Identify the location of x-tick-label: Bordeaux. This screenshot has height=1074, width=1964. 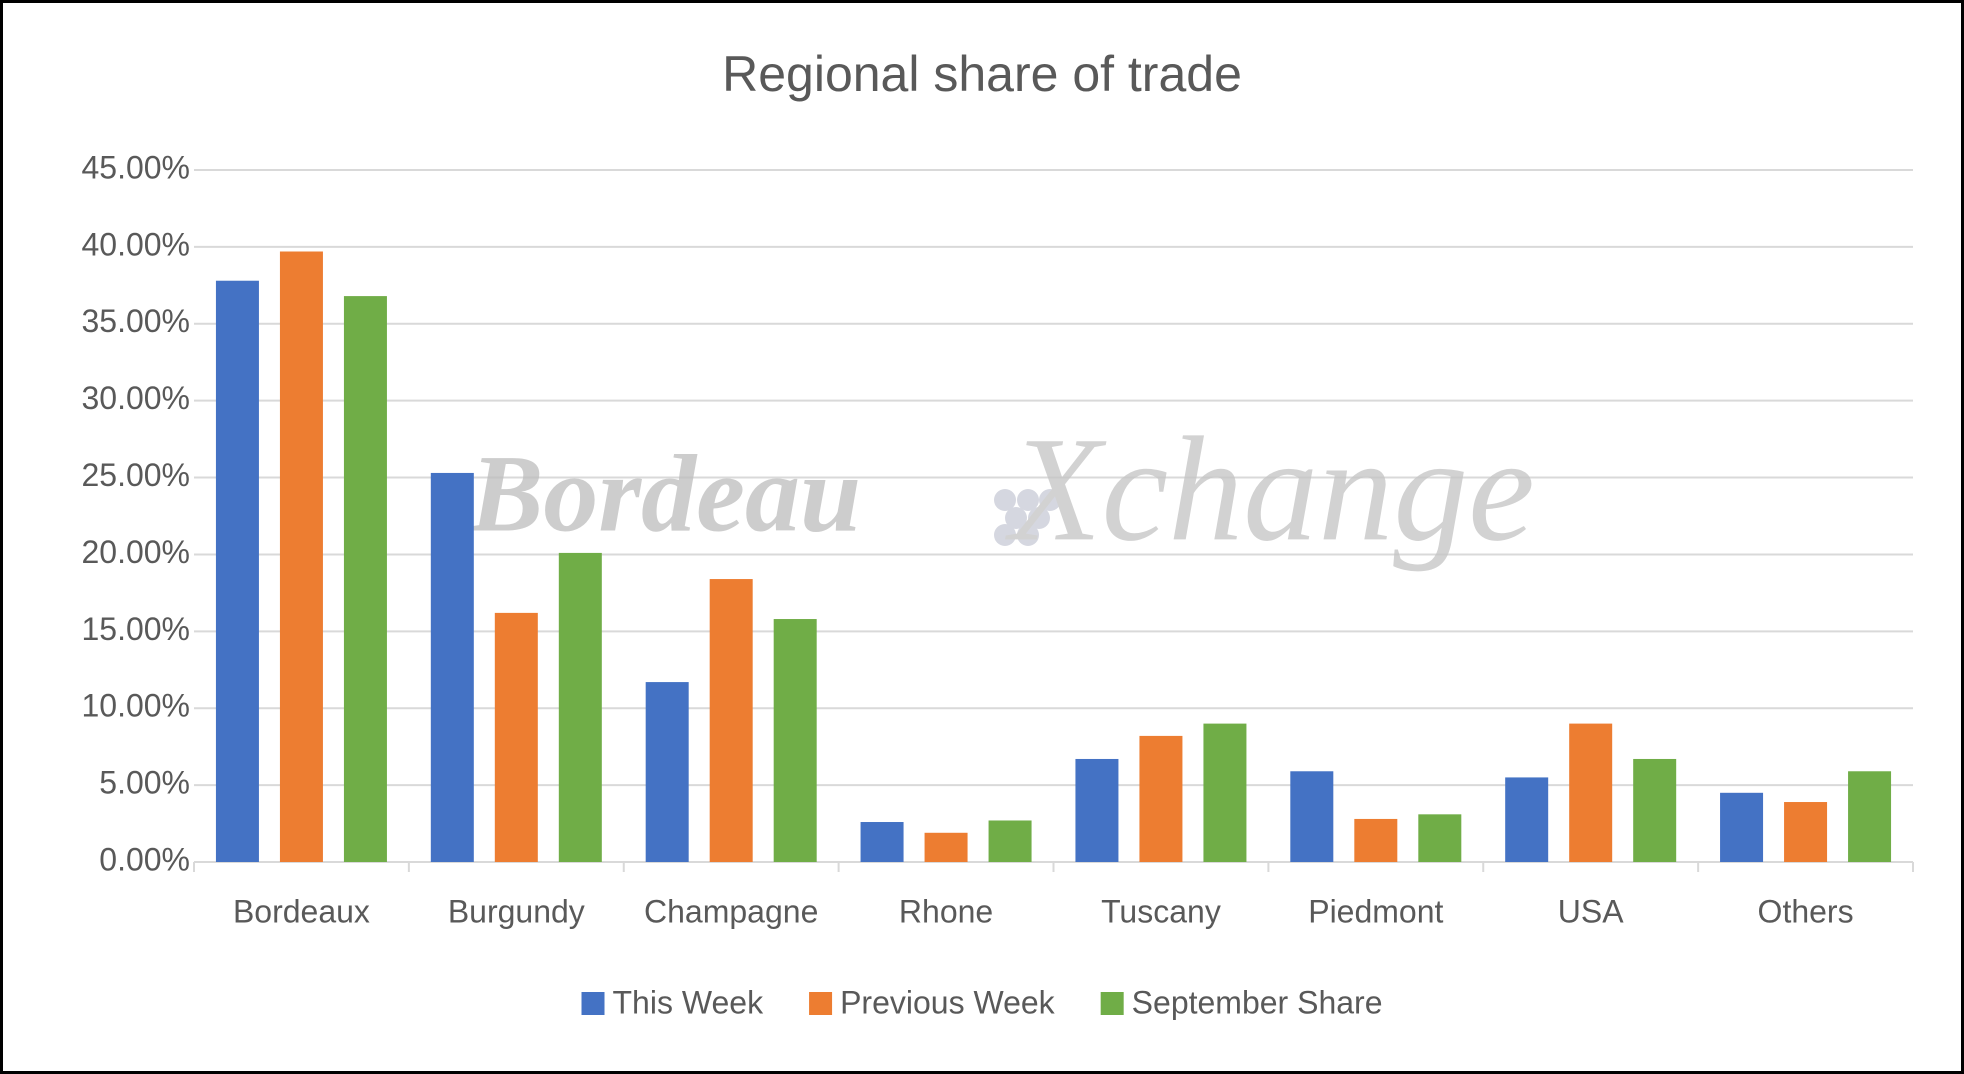
(301, 911).